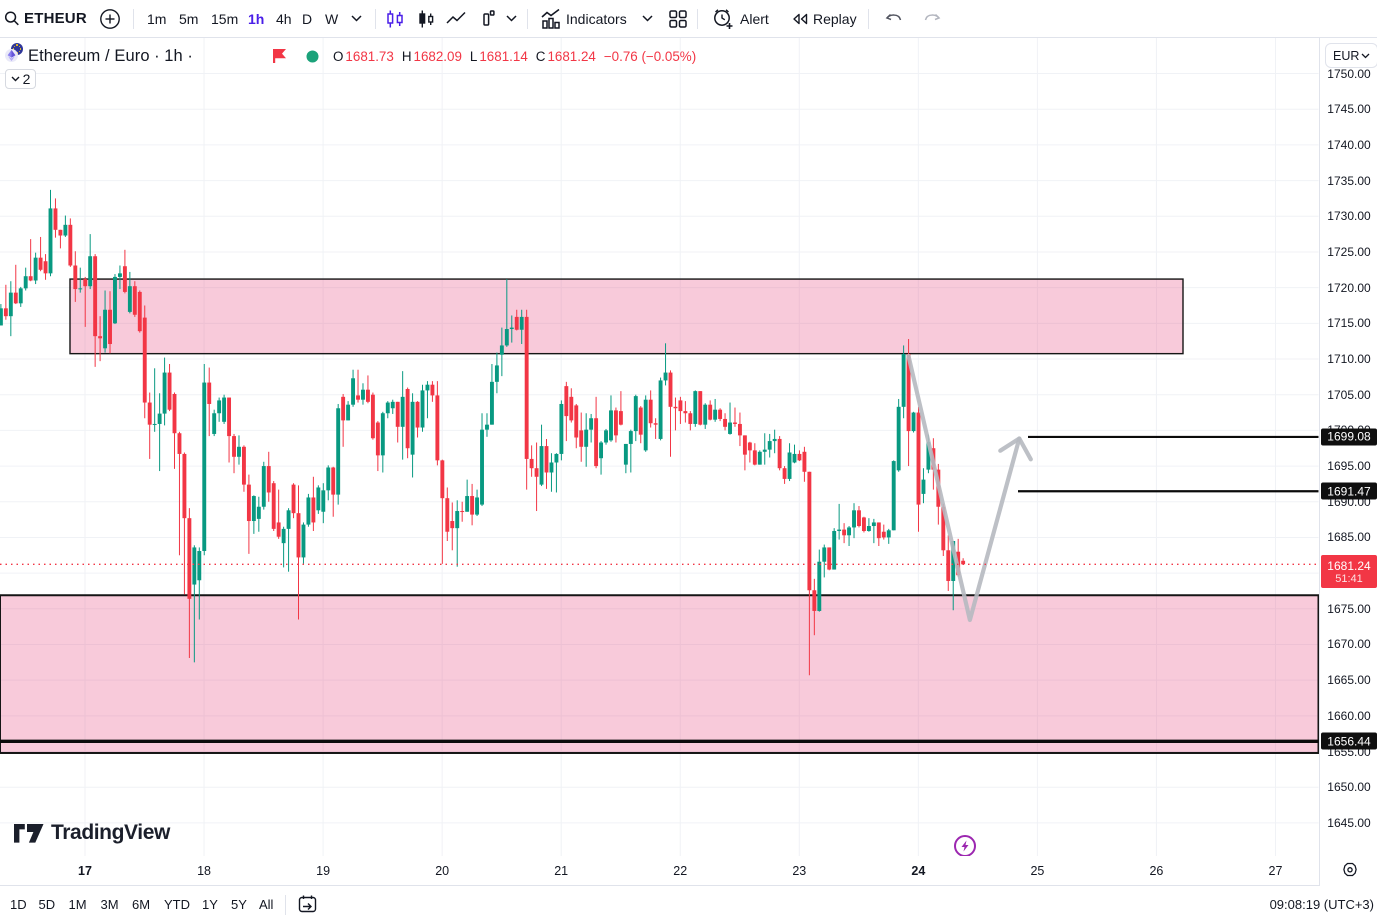 The width and height of the screenshot is (1377, 923). What do you see at coordinates (437, 56) in the screenshot?
I see `high-value: 1682.09` at bounding box center [437, 56].